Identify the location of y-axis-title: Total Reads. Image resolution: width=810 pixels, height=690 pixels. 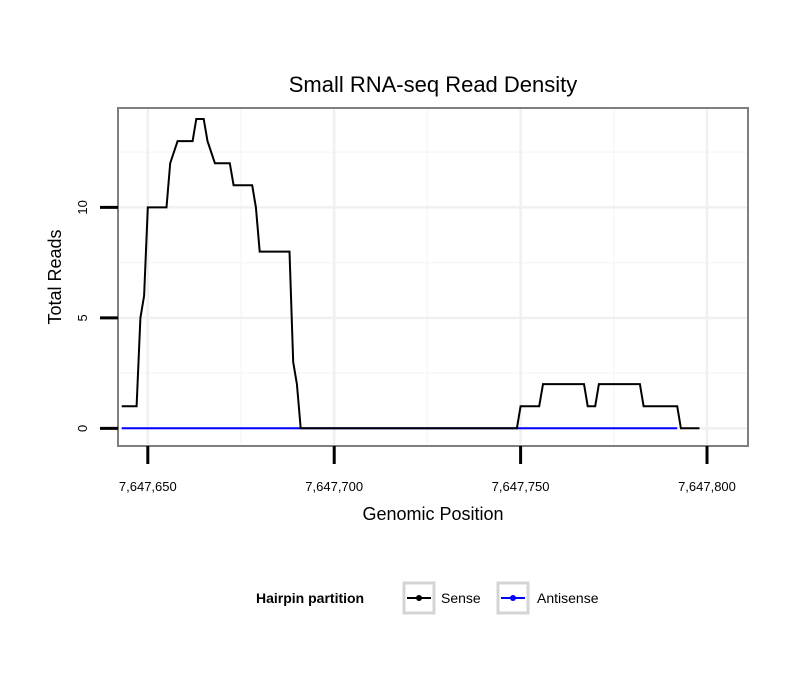
(55, 276).